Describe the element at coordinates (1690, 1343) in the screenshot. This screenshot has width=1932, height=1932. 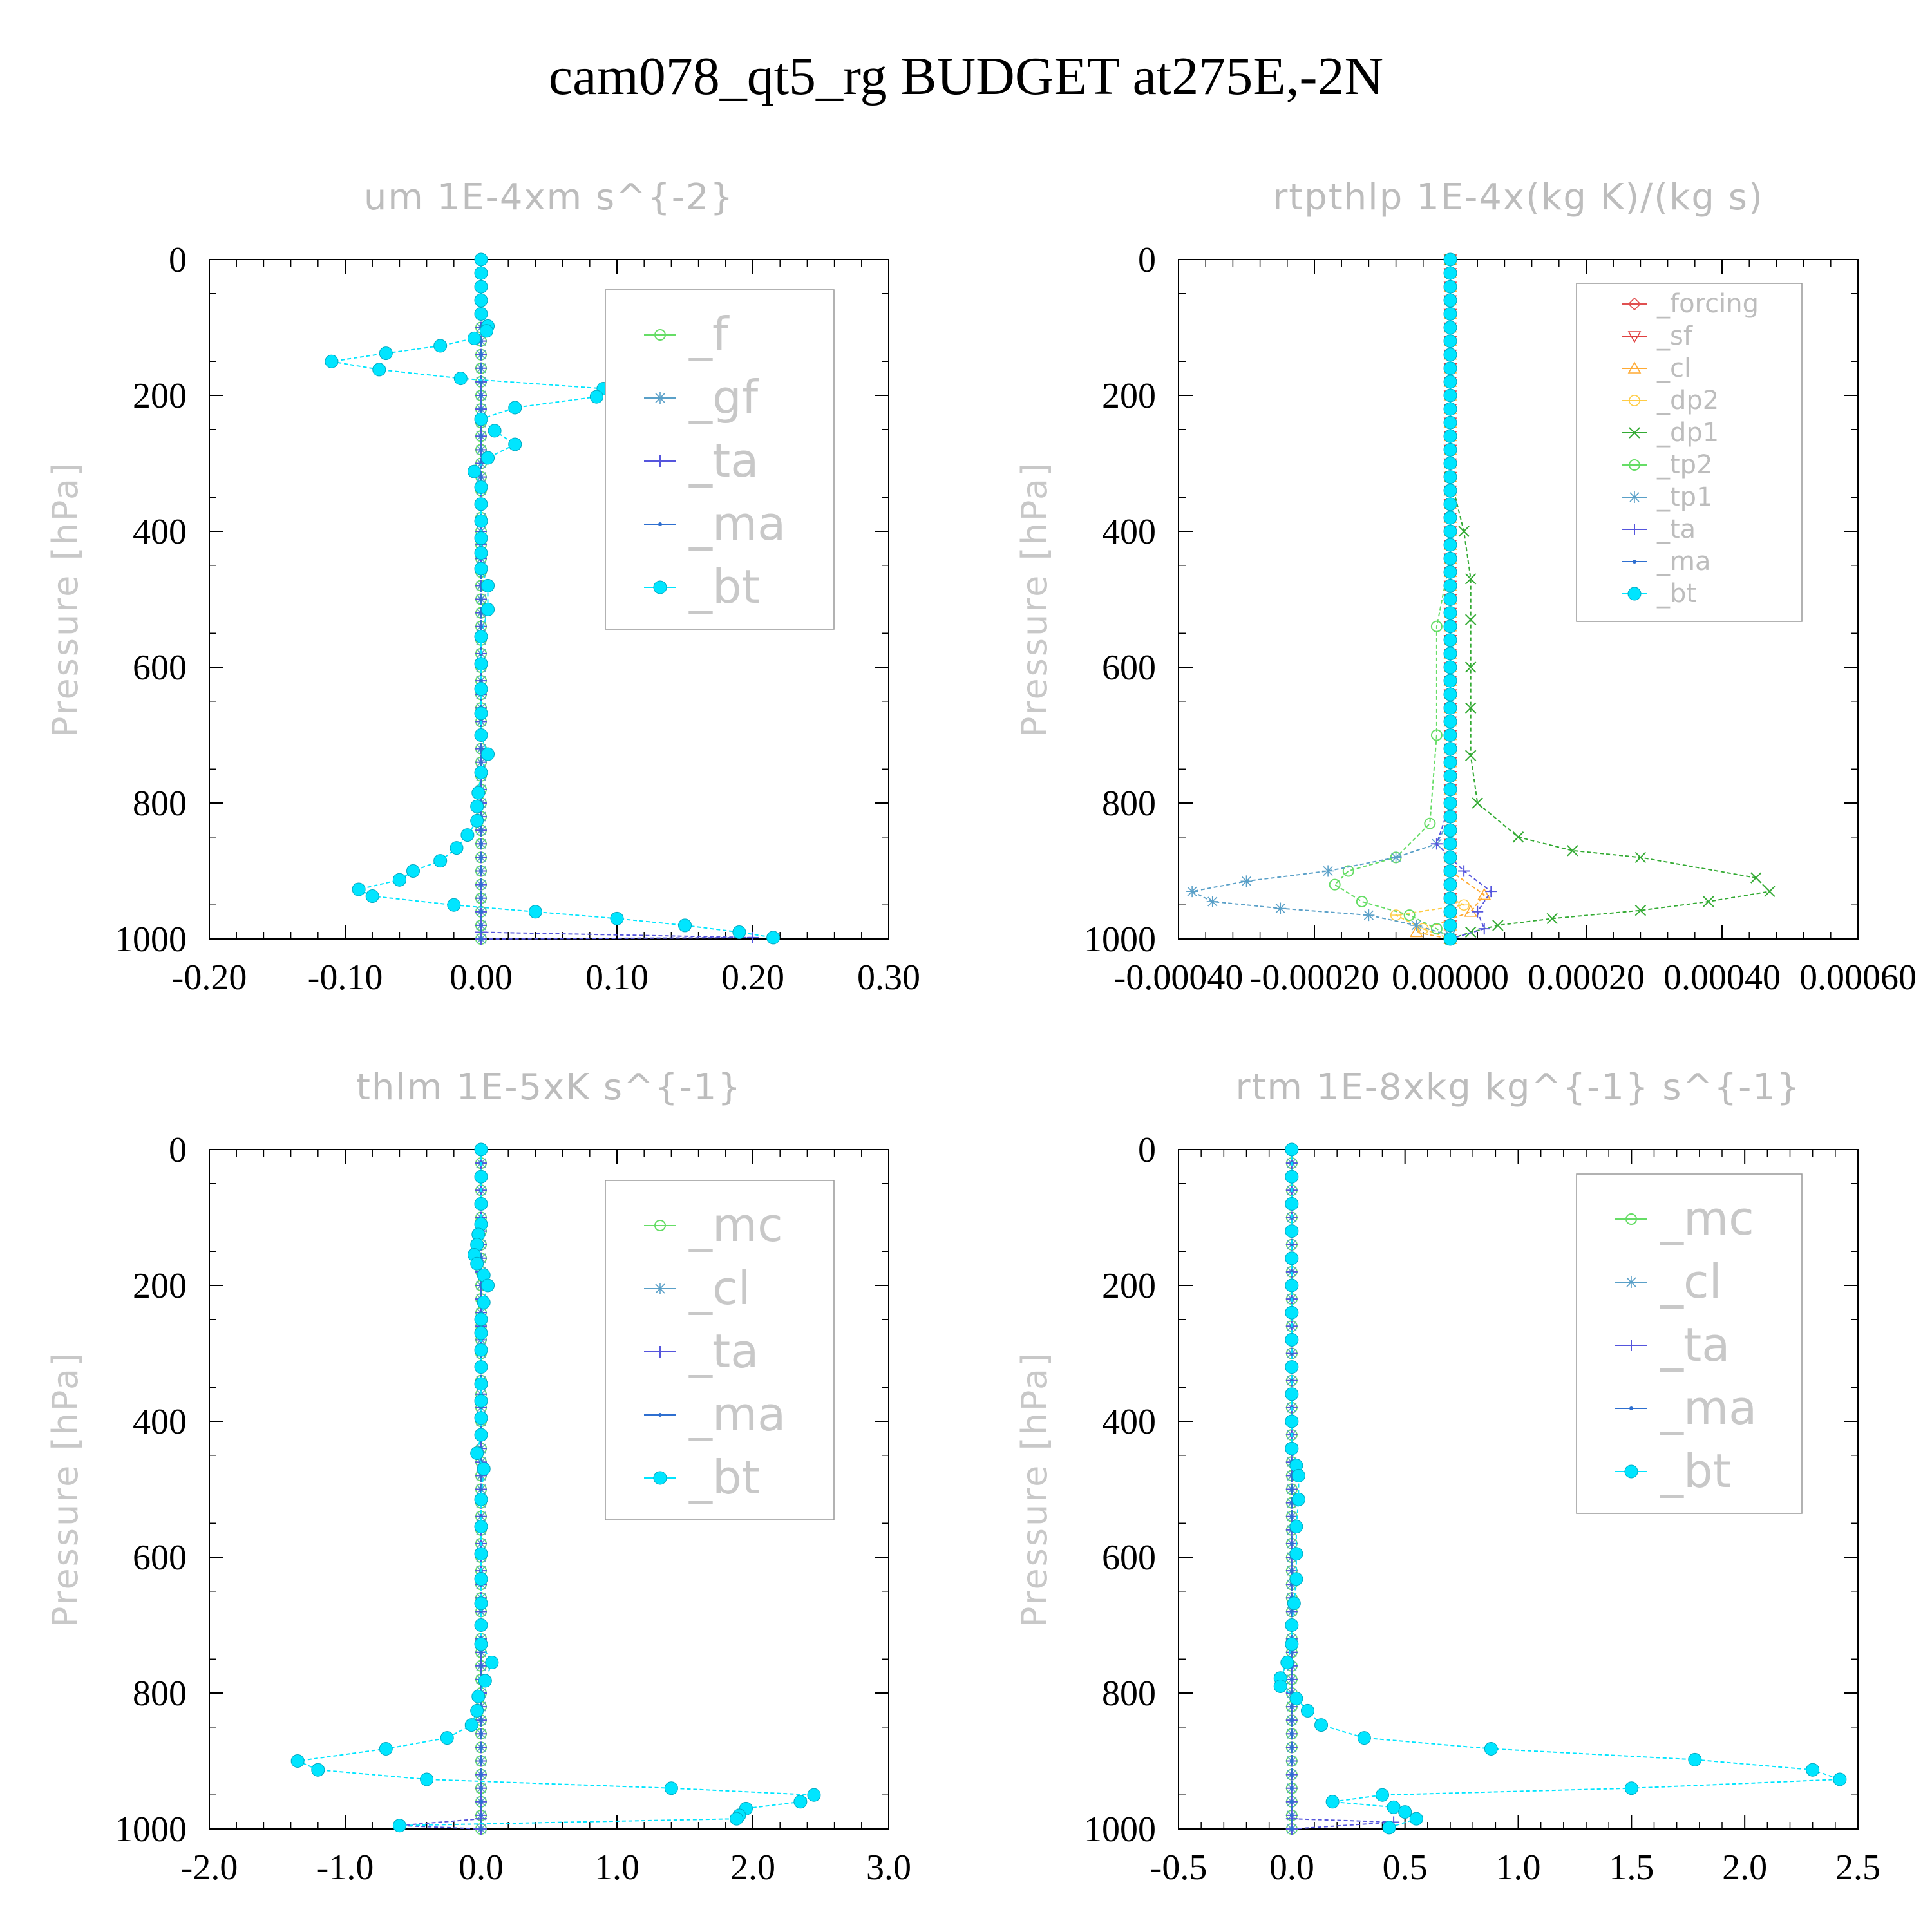
I see `legend-box` at that location.